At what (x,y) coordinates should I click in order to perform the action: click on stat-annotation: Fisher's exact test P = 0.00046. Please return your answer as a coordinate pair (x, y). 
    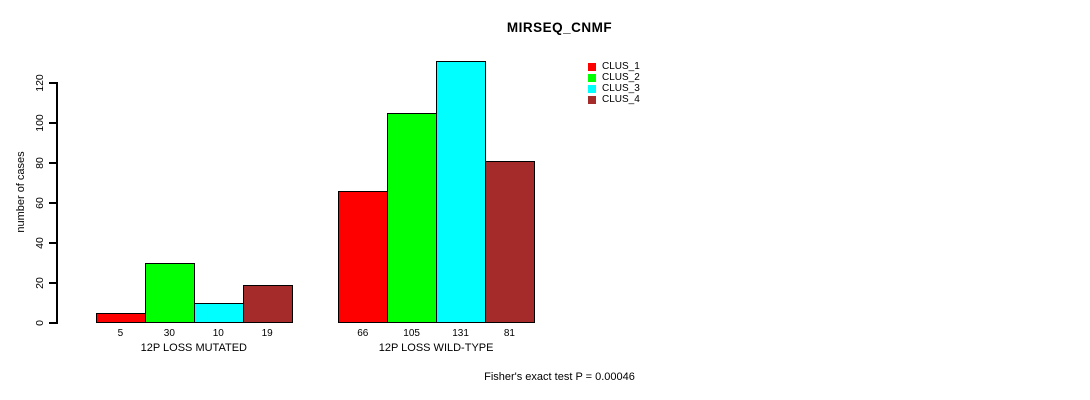
    Looking at the image, I should click on (559, 377).